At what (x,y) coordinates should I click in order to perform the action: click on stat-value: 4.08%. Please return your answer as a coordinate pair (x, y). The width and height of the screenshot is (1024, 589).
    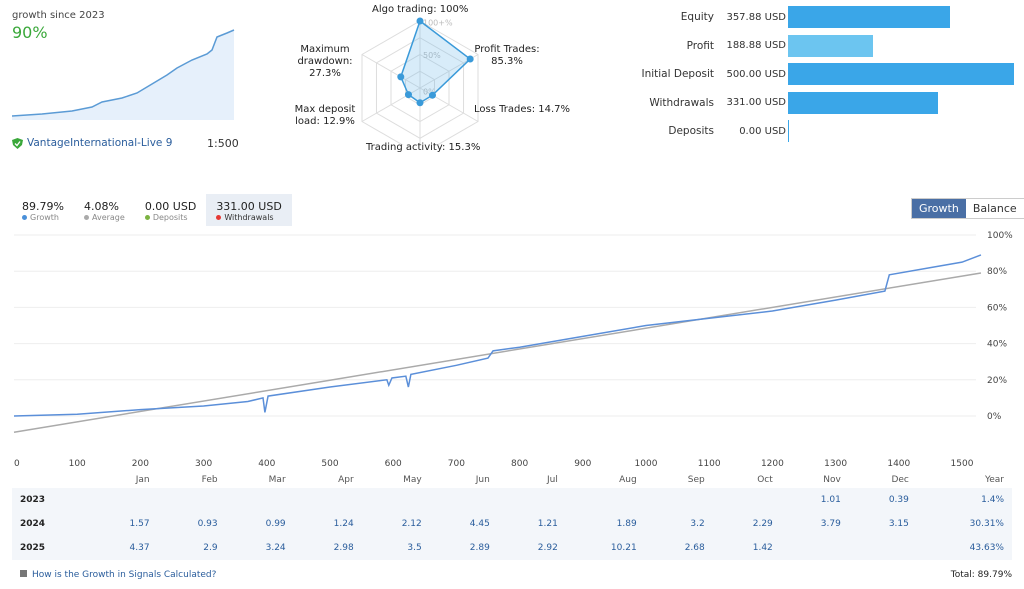
    Looking at the image, I should click on (101, 206).